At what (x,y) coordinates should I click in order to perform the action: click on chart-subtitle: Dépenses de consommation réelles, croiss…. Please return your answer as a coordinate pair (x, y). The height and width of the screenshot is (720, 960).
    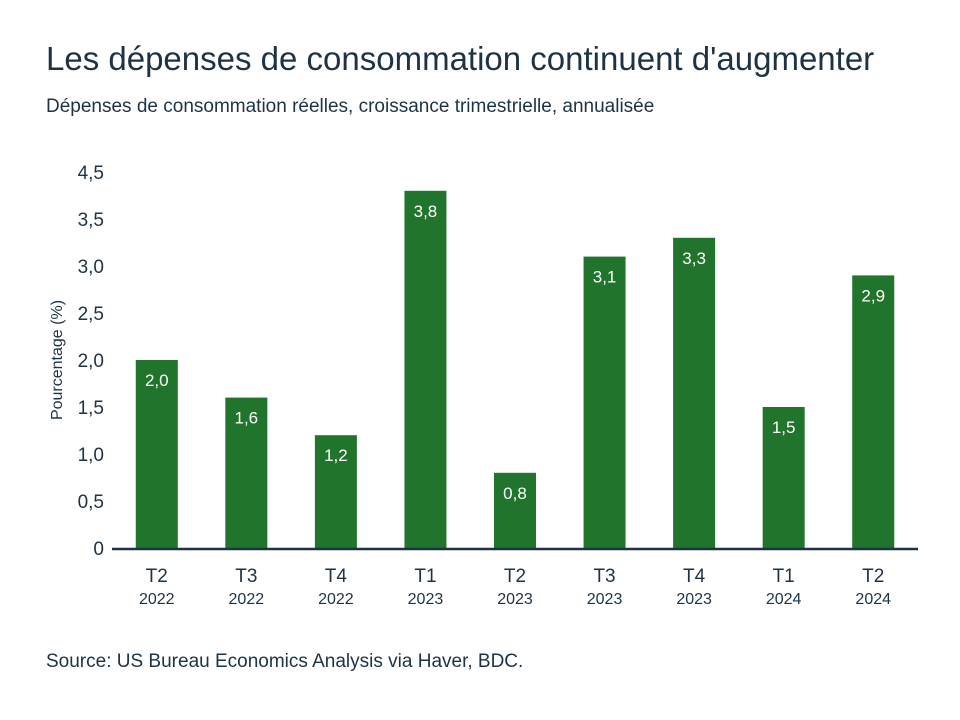
    Looking at the image, I should click on (350, 106).